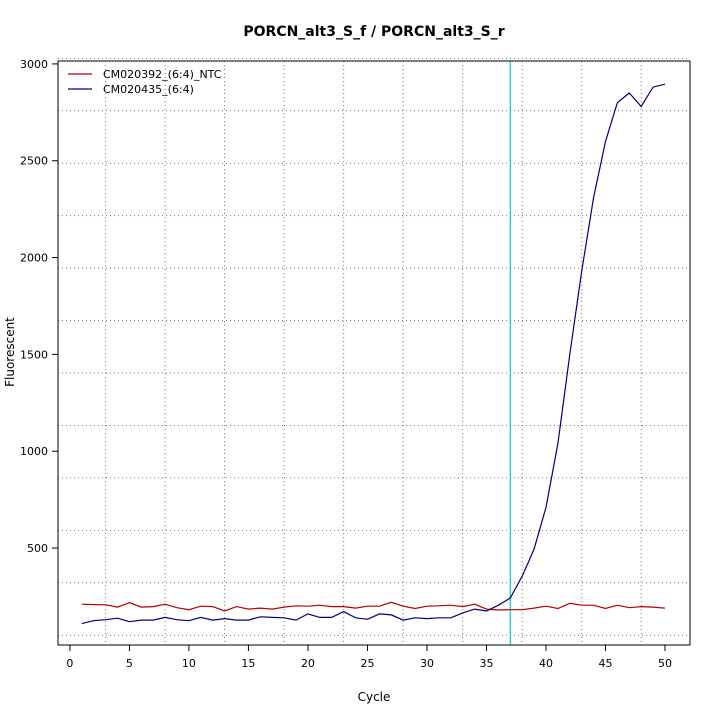 The width and height of the screenshot is (720, 720). Describe the element at coordinates (34, 258) in the screenshot. I see `y-tick-label: 2000` at that location.